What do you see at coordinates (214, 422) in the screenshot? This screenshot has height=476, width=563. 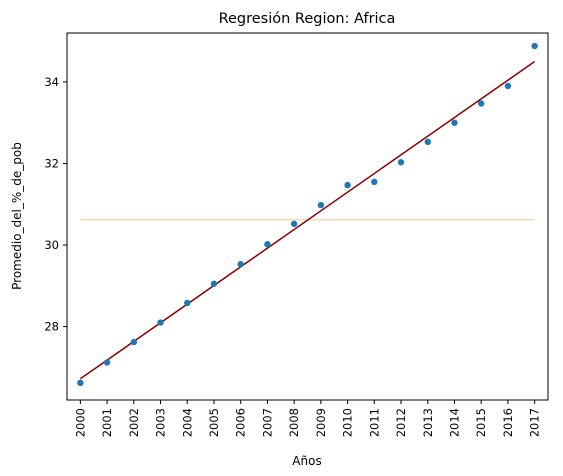 I see `x-tick-label: 2005` at bounding box center [214, 422].